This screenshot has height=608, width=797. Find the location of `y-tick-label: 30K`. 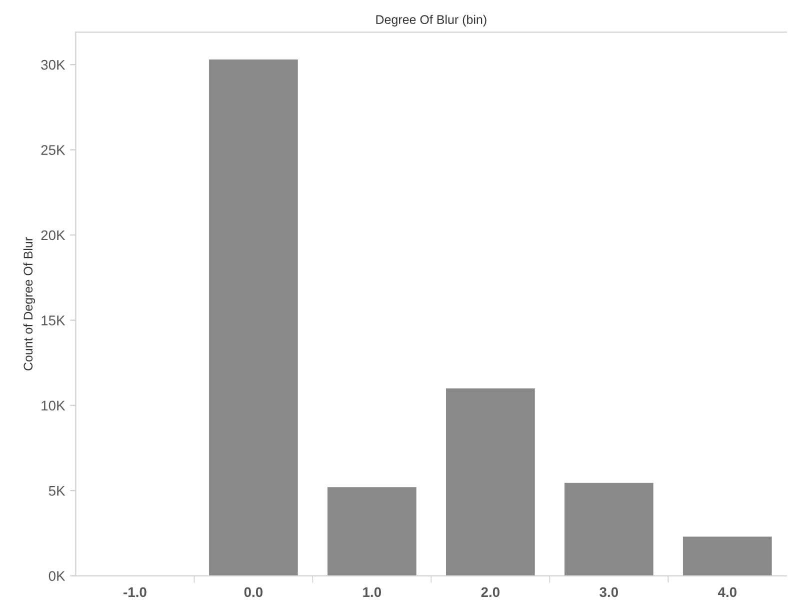

y-tick-label: 30K is located at coordinates (53, 65).